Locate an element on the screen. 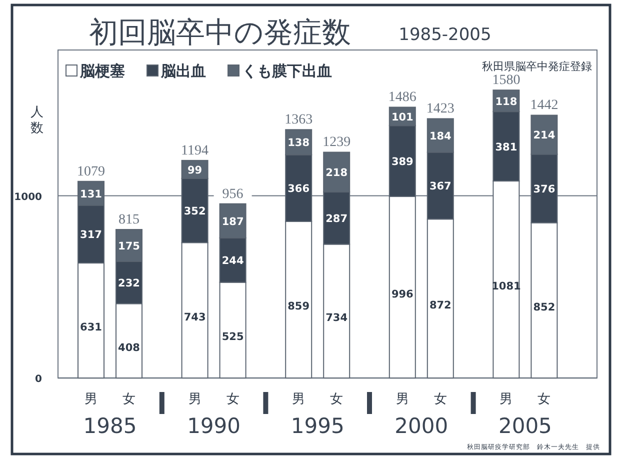  data-label: 99 is located at coordinates (194, 170).